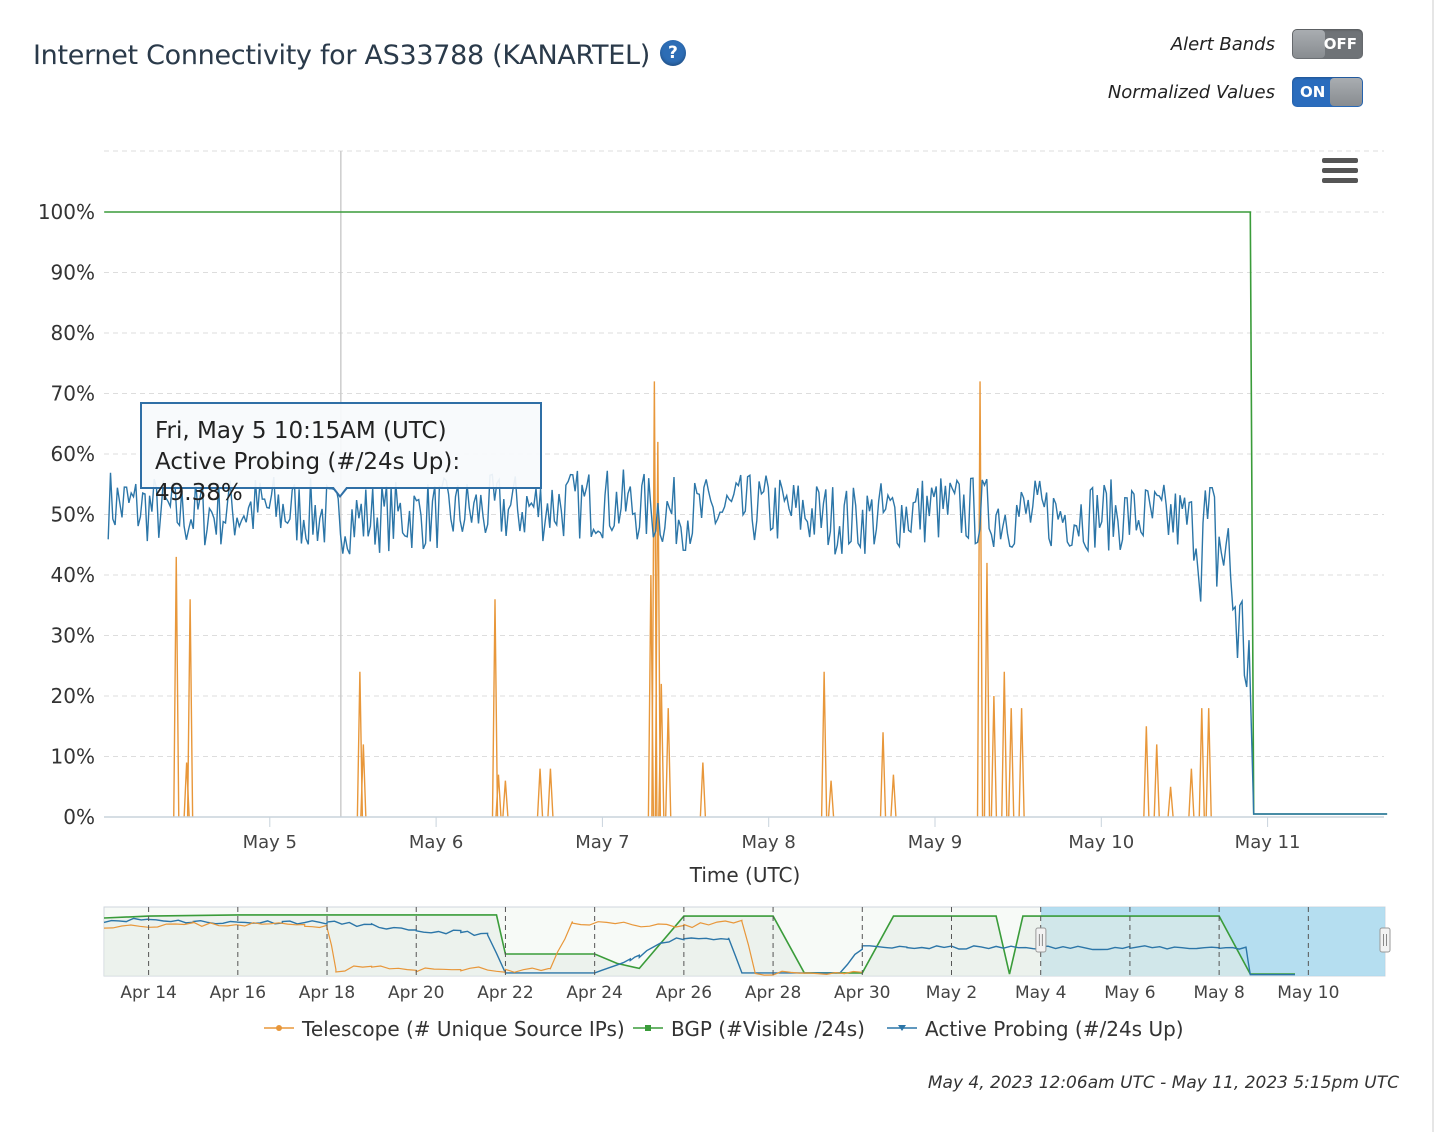 The height and width of the screenshot is (1132, 1447). What do you see at coordinates (148, 993) in the screenshot?
I see `navigator-tick-label: Apr 14` at bounding box center [148, 993].